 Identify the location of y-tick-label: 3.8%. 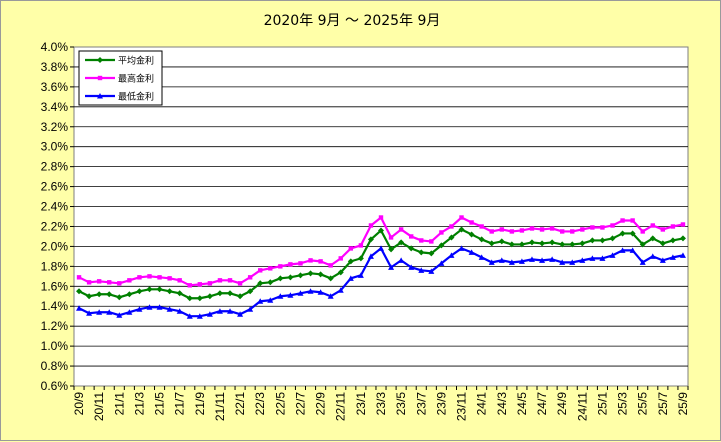
(55, 67).